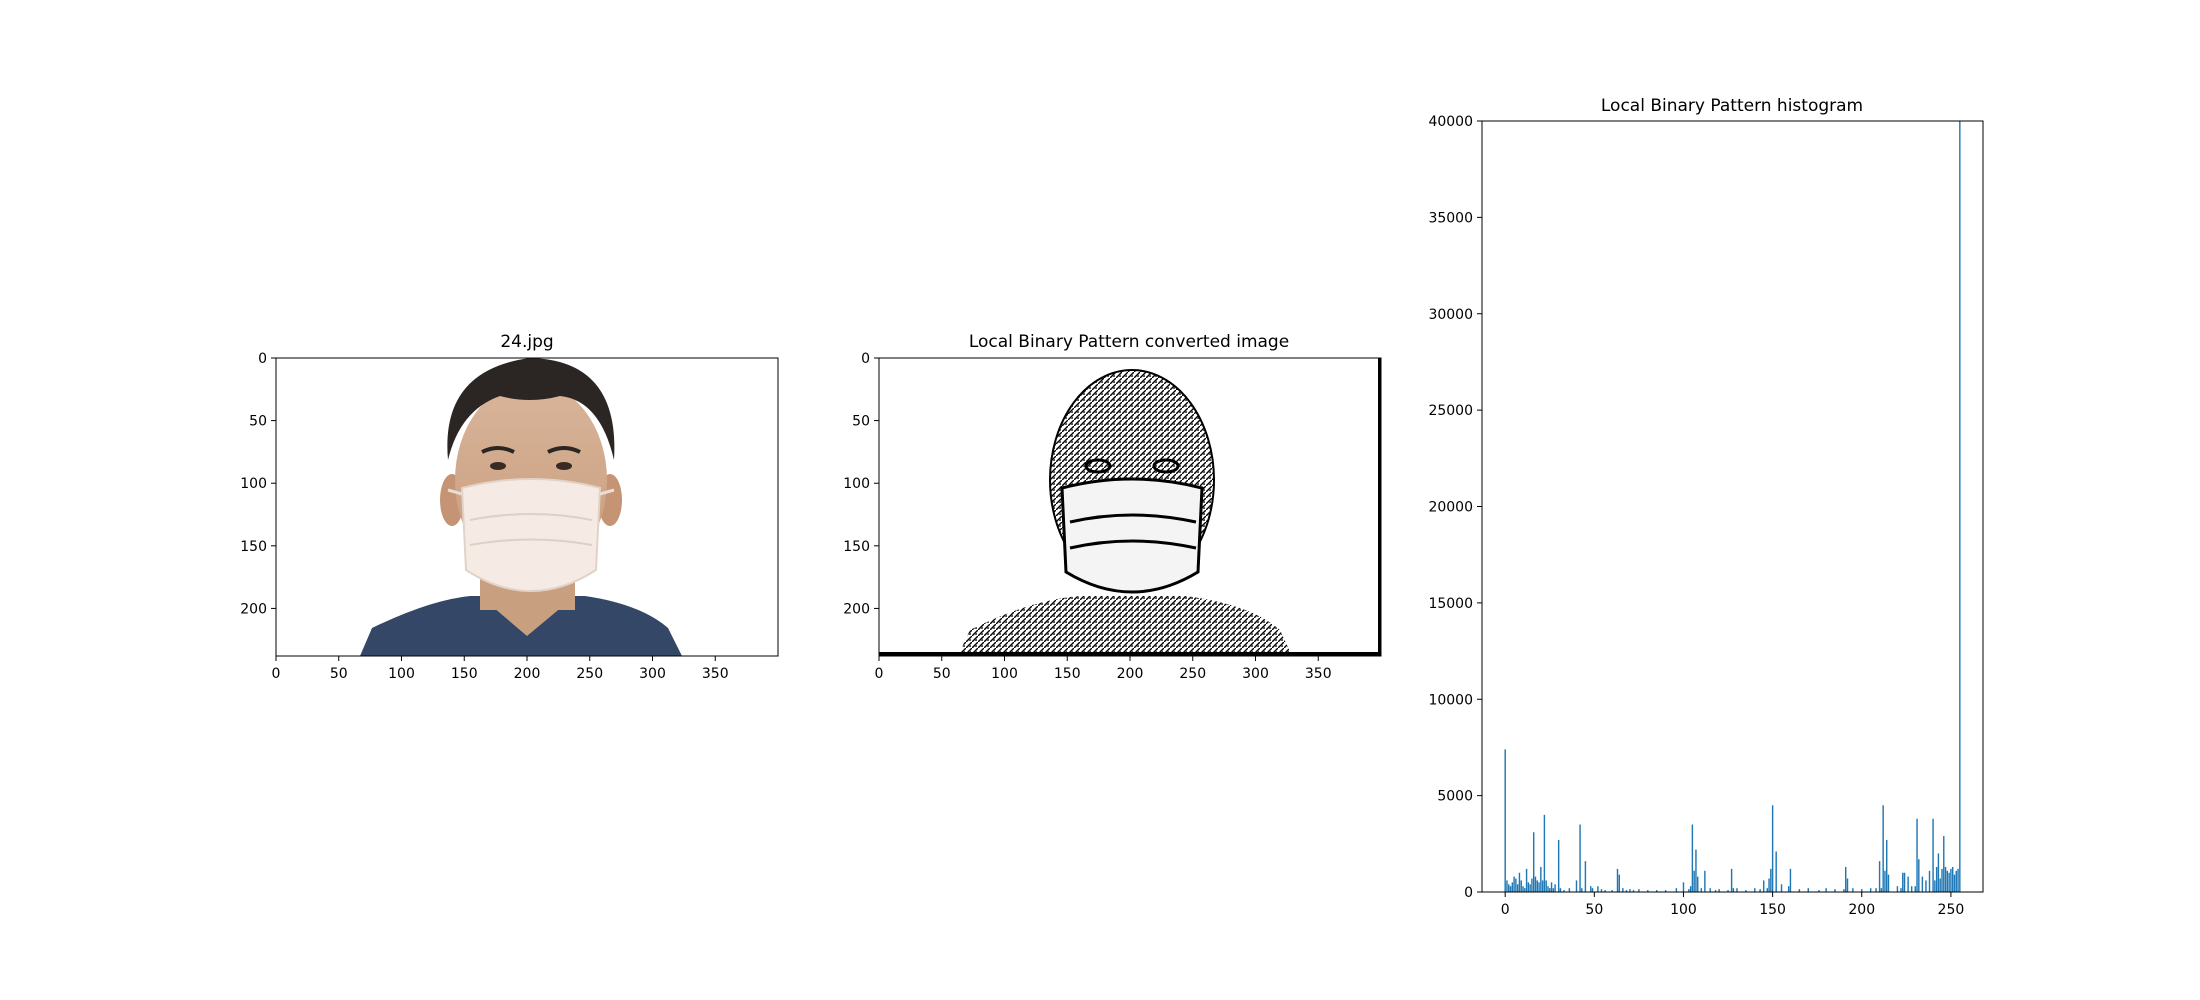 The image size is (2200, 1000). Describe the element at coordinates (652, 674) in the screenshot. I see `x-tick-label: 300` at that location.